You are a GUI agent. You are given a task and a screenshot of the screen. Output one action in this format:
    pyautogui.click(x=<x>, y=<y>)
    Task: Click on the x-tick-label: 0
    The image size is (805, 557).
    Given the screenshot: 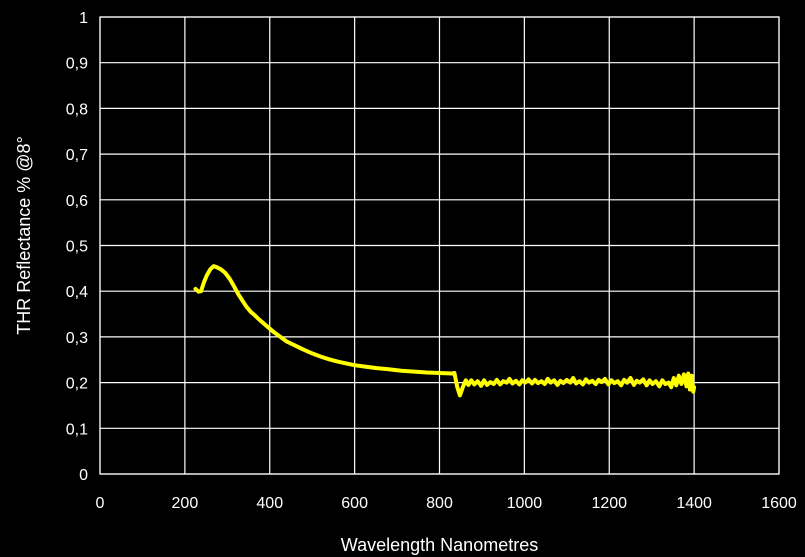 What is the action you would take?
    pyautogui.click(x=100, y=503)
    